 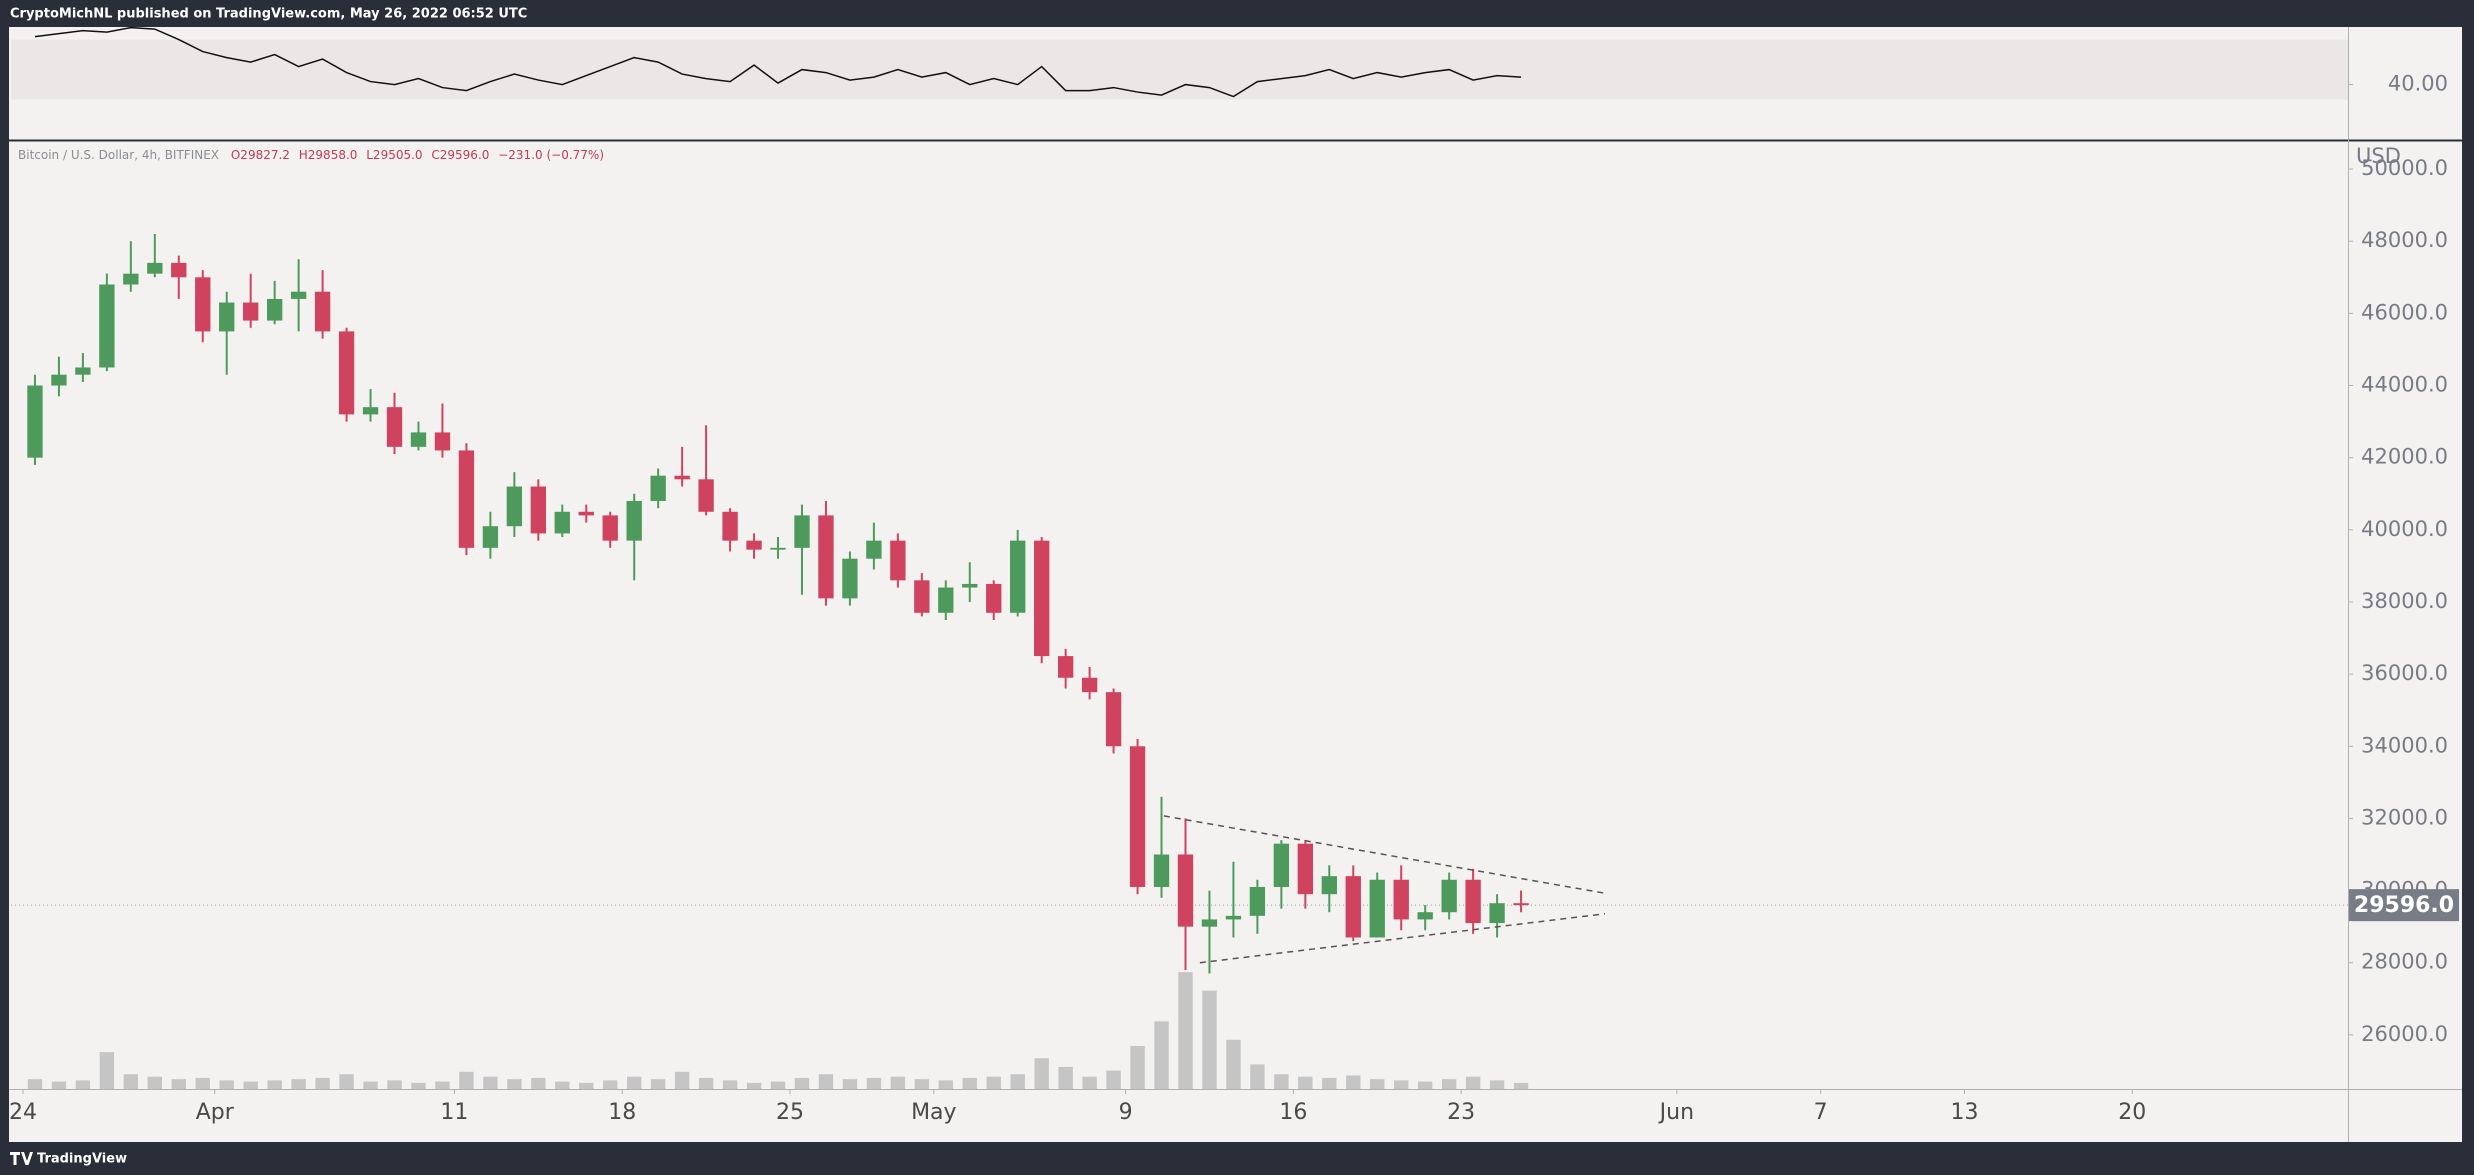 I want to click on rsi-pane: 40.00, so click(x=1229, y=63).